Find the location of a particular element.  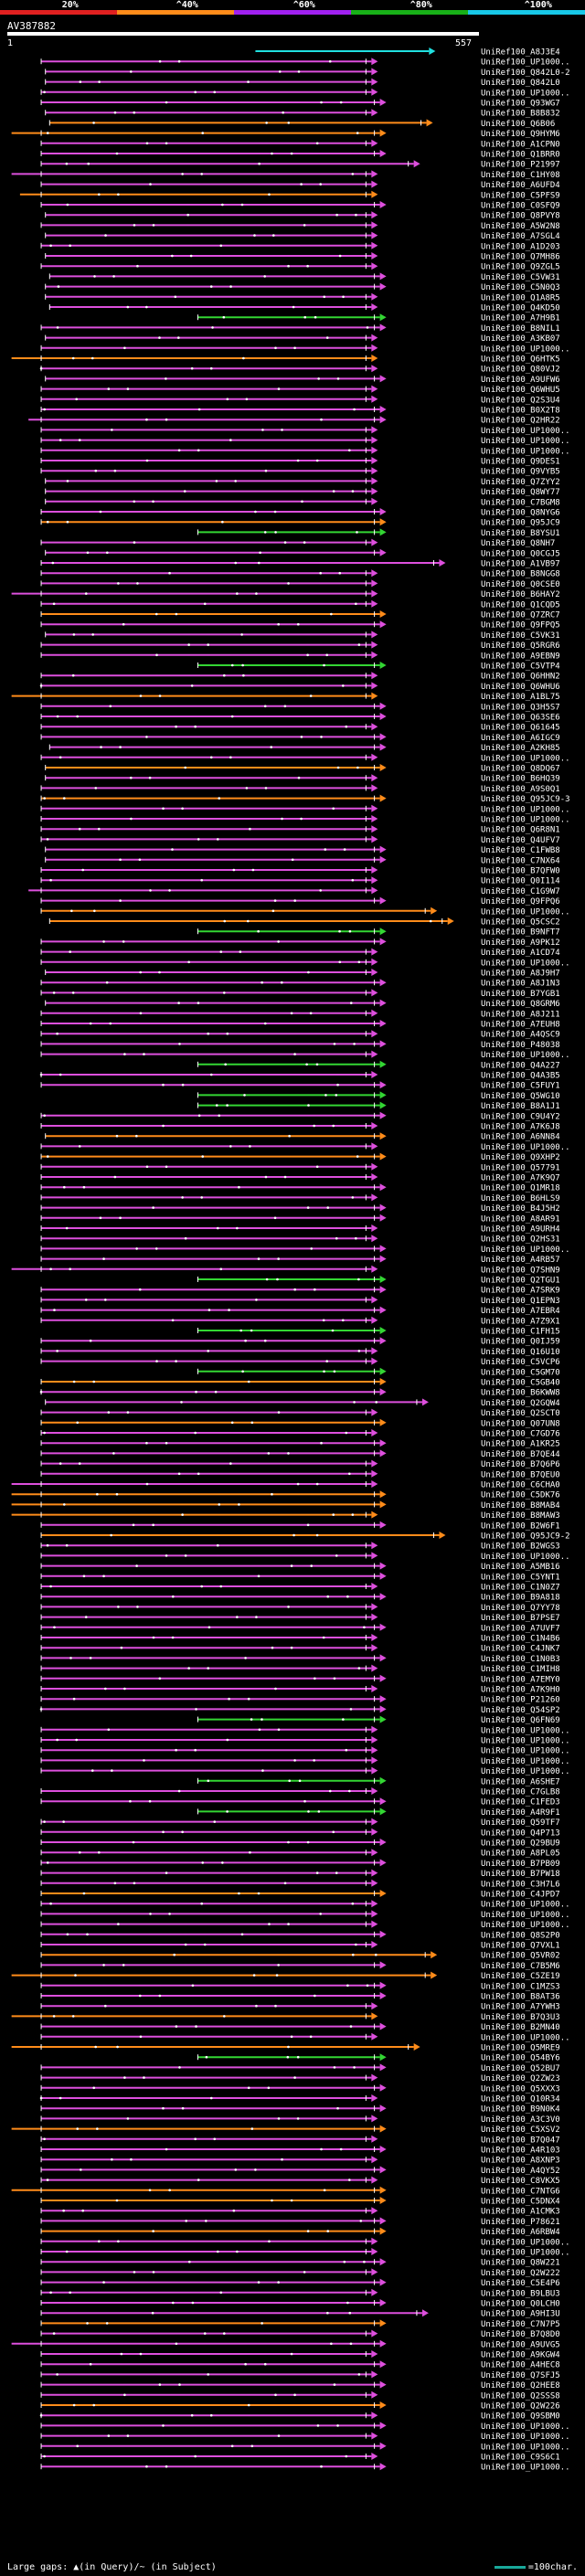

hit-row: UniRef100_B7Q6P6 is located at coordinates (300, 1464).